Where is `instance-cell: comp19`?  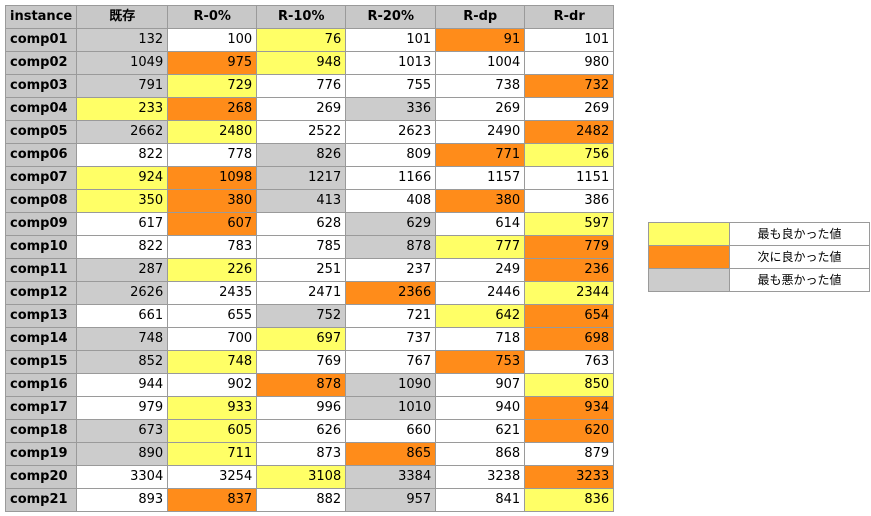 instance-cell: comp19 is located at coordinates (41, 454).